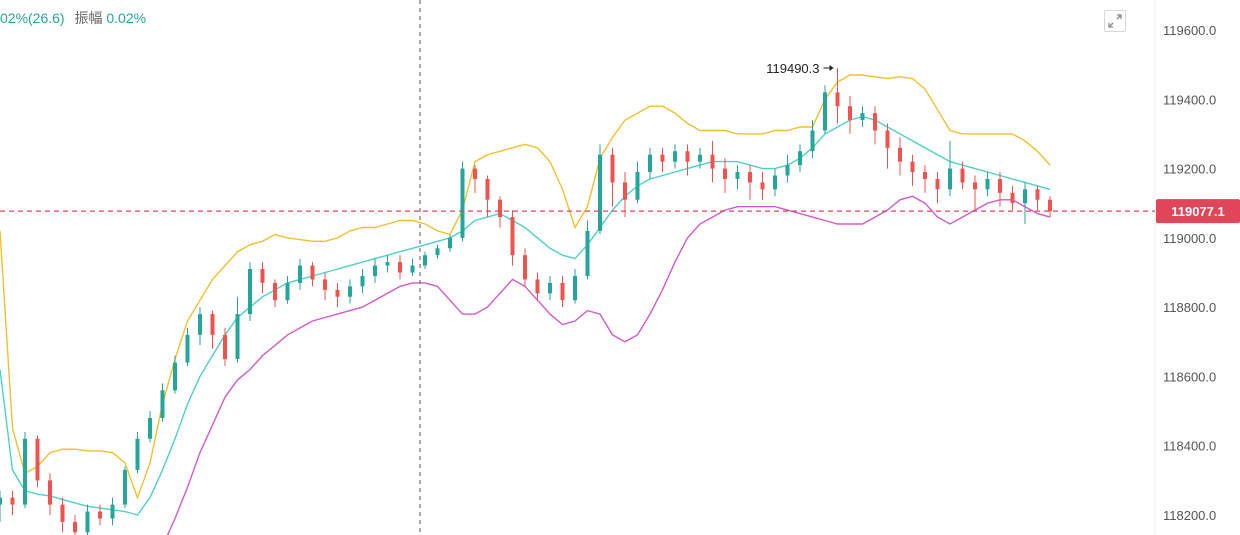 The height and width of the screenshot is (535, 1240). Describe the element at coordinates (831, 68) in the screenshot. I see `peak-arrowhead` at that location.